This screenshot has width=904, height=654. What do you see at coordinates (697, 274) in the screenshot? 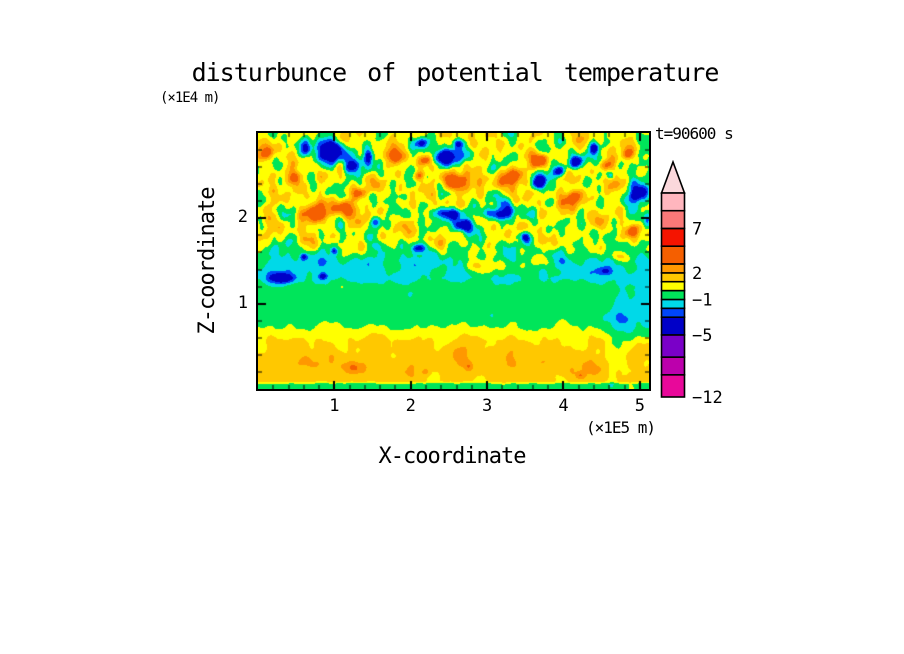
I see `colorbar-label: 2` at bounding box center [697, 274].